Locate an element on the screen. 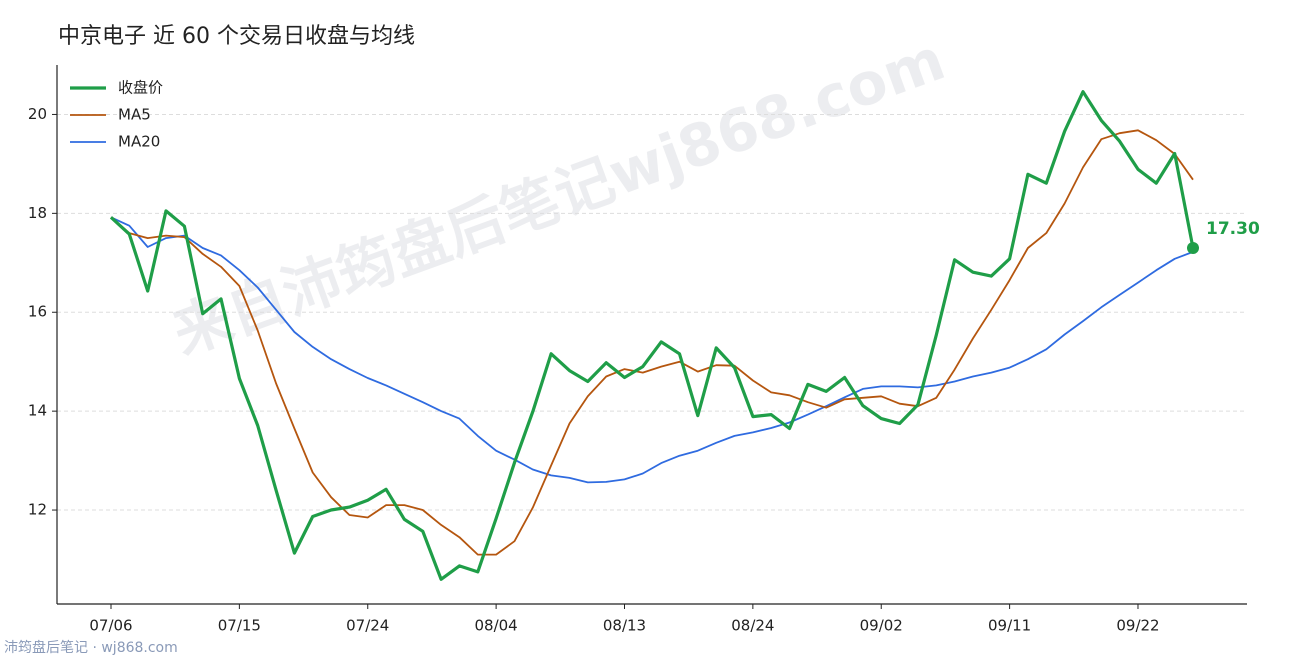 The height and width of the screenshot is (660, 1290). value-label: 17.30 is located at coordinates (1233, 229).